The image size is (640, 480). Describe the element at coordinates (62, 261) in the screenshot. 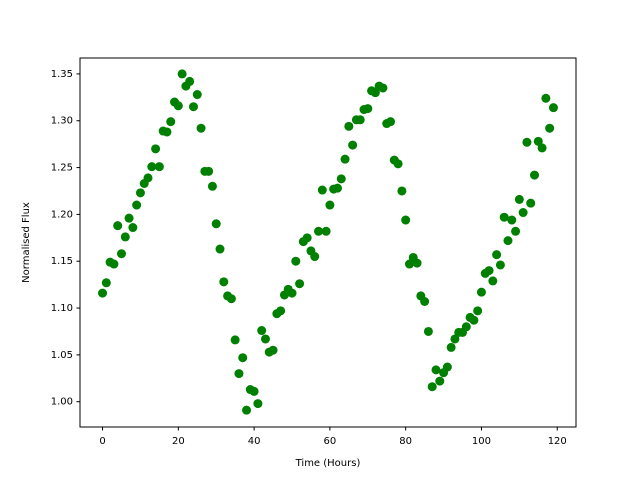

I see `y-tick-label: 1.15` at that location.